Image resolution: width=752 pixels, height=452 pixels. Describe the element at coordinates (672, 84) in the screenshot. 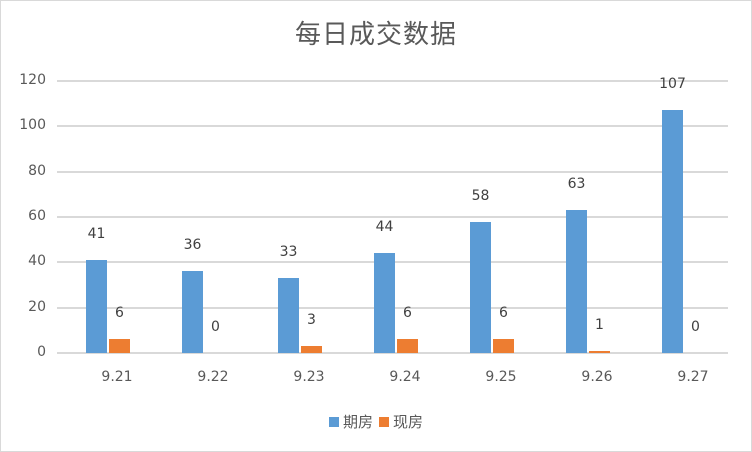

I see `data-label: 107` at that location.